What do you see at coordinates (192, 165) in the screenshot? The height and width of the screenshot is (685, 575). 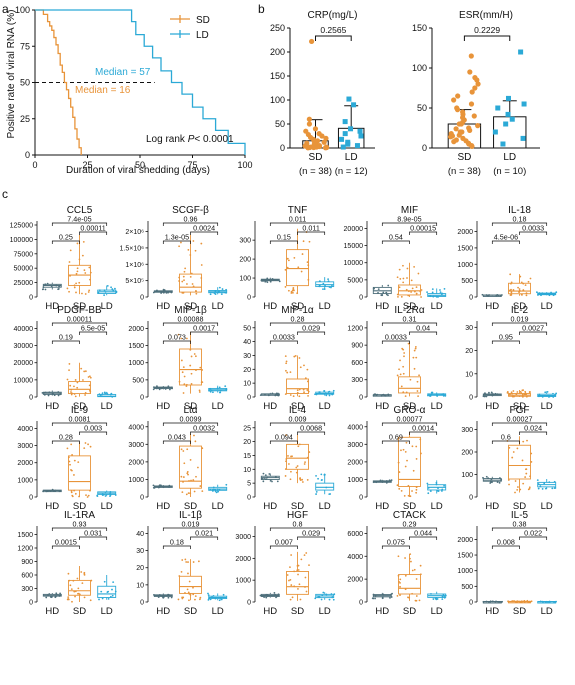 I see `km-x-tick-label: 75` at bounding box center [192, 165].